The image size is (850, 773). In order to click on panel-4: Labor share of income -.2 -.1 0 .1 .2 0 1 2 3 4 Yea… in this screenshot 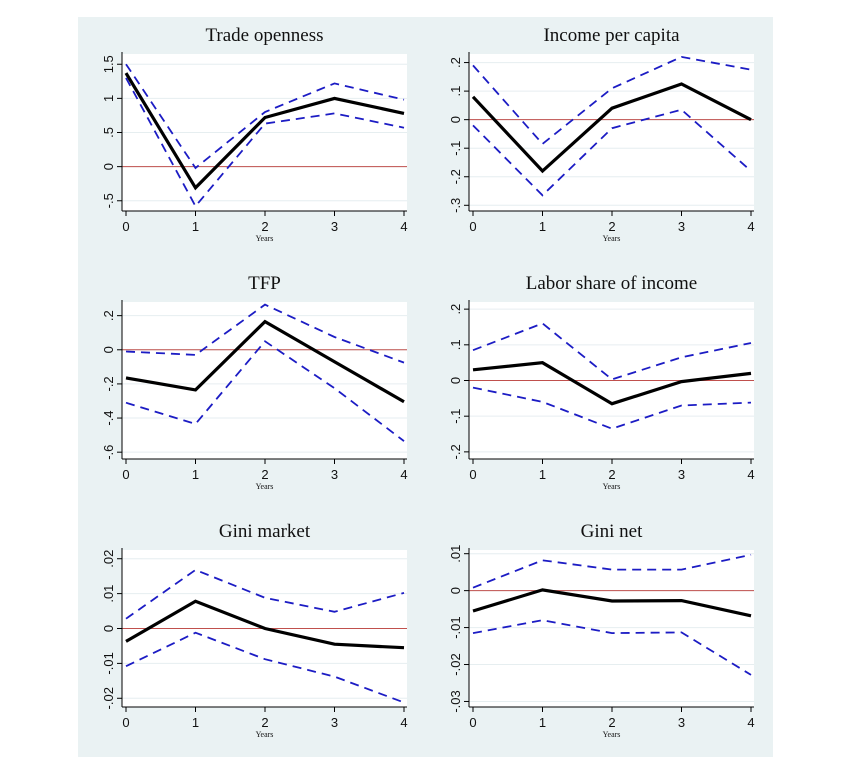, I will do `click(601, 382)`.